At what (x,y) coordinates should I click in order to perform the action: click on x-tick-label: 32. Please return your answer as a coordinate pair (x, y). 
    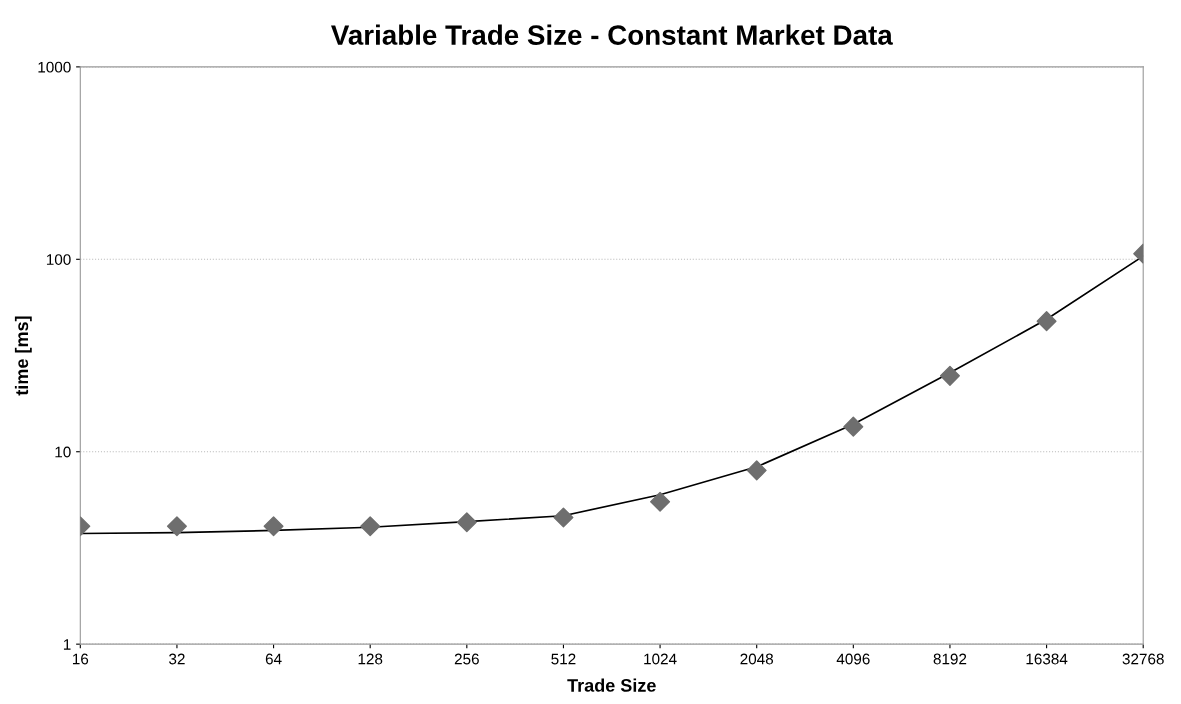
    Looking at the image, I should click on (177, 659).